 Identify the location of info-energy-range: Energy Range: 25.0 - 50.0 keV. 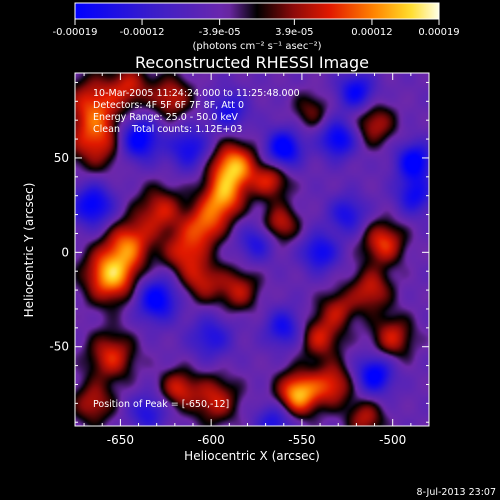
(165, 117).